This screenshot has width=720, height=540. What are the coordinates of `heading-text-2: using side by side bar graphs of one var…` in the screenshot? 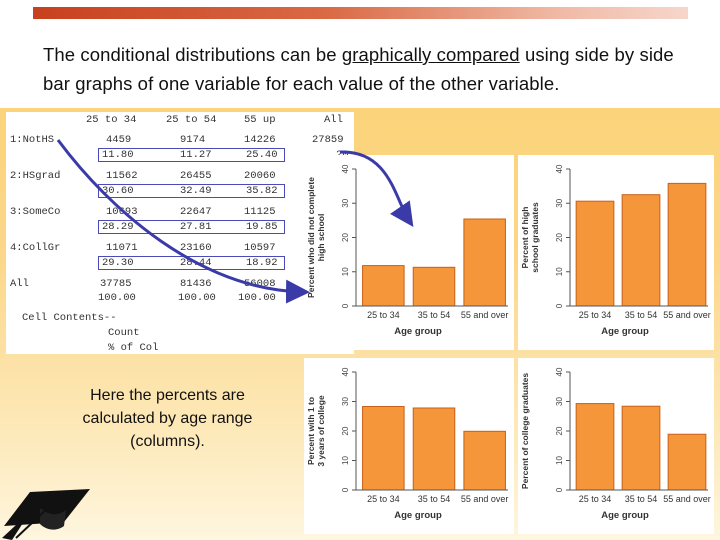 It's located at (358, 69).